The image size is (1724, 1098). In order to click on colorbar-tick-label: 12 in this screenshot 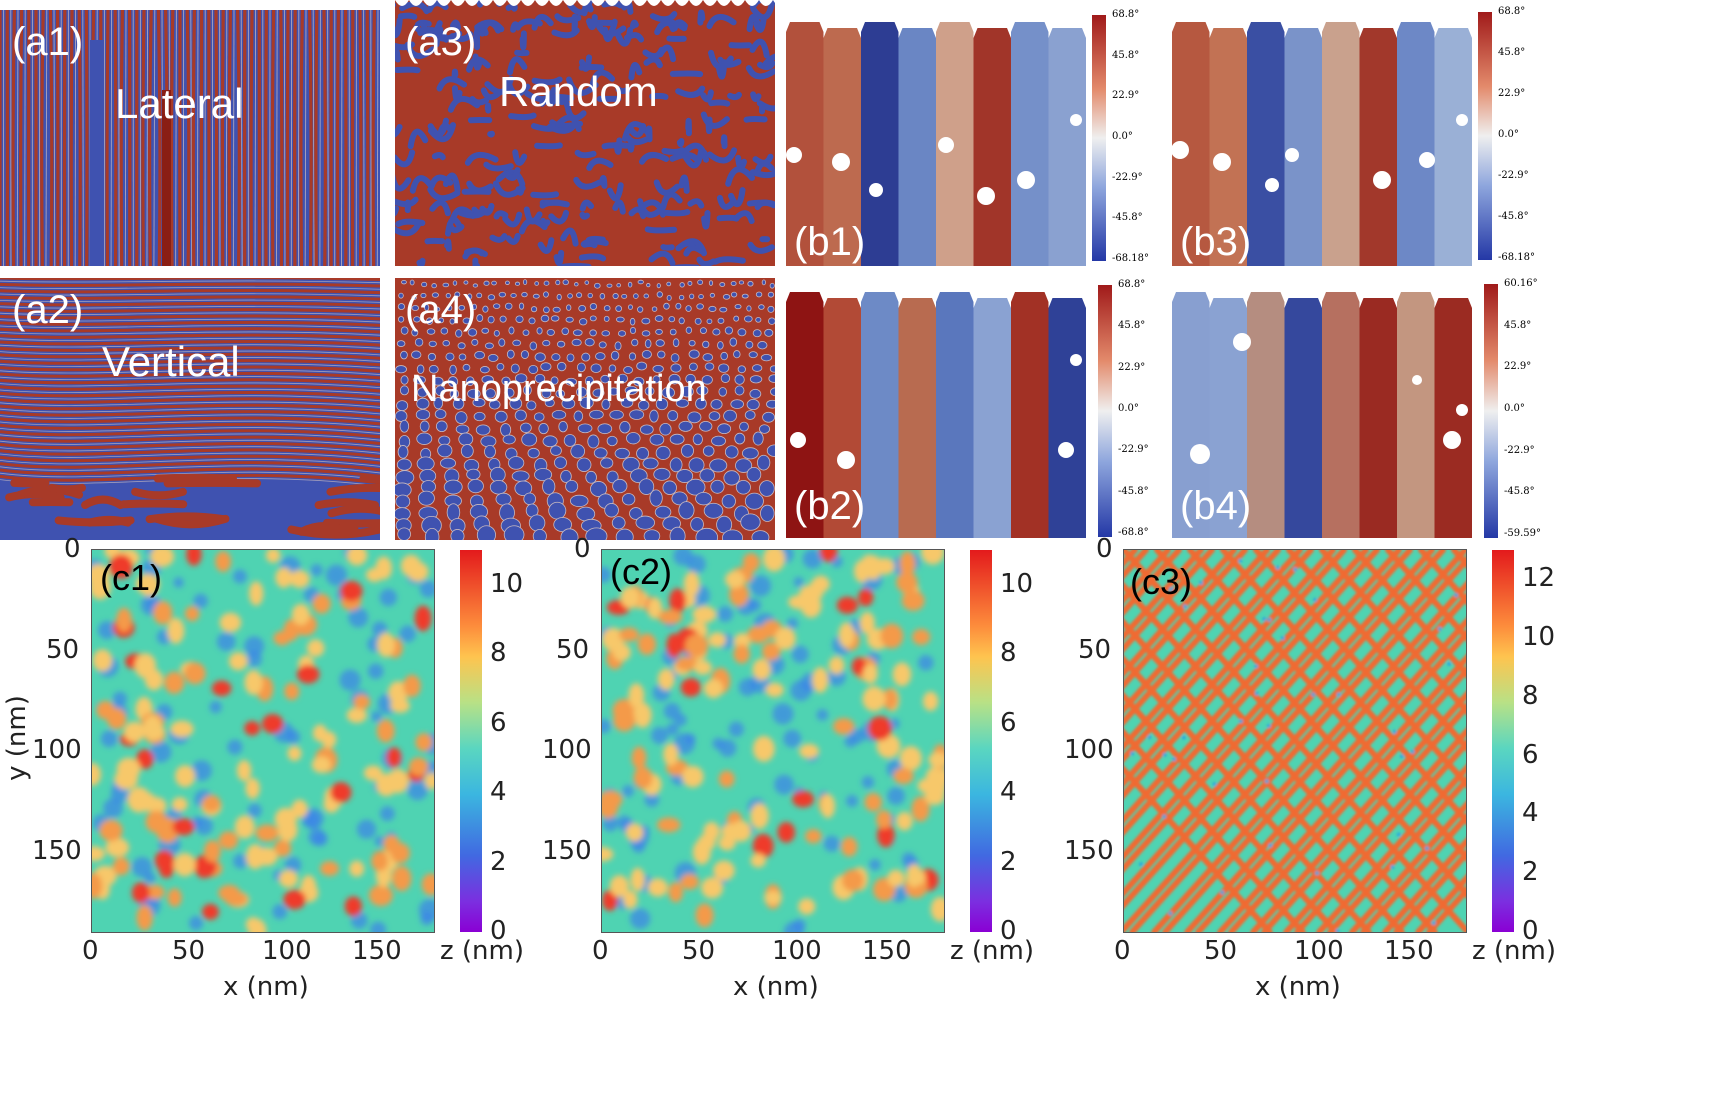, I will do `click(1539, 578)`.